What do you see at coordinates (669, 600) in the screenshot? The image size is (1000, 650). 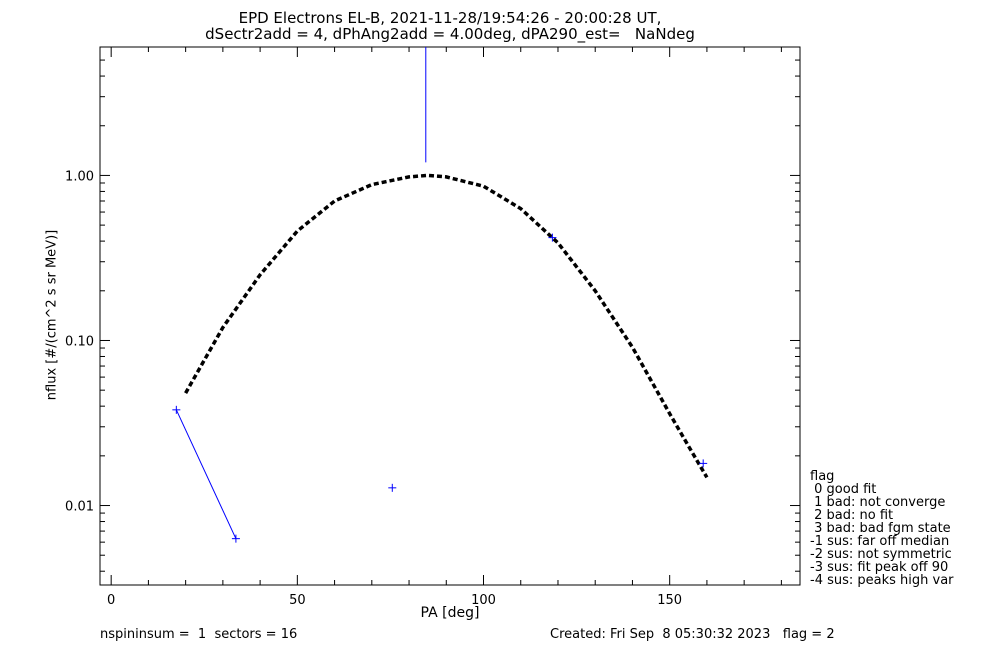 I see `x-tick-label: 150` at bounding box center [669, 600].